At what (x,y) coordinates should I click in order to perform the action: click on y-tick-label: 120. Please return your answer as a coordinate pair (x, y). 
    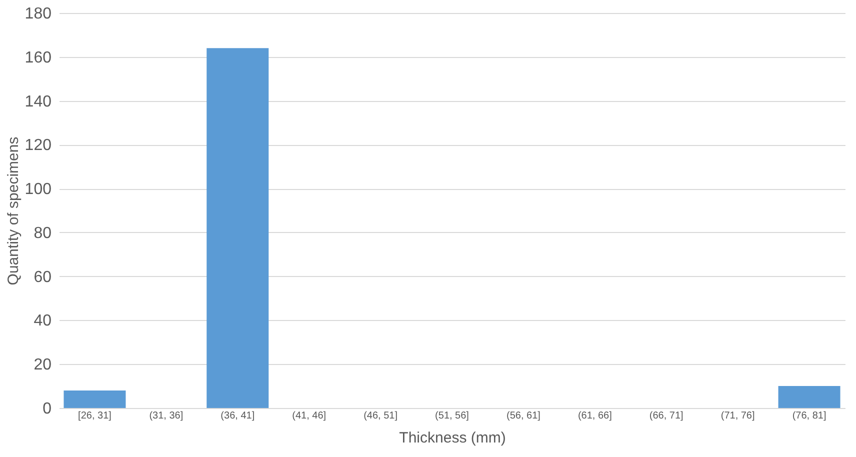
    Looking at the image, I should click on (38, 145).